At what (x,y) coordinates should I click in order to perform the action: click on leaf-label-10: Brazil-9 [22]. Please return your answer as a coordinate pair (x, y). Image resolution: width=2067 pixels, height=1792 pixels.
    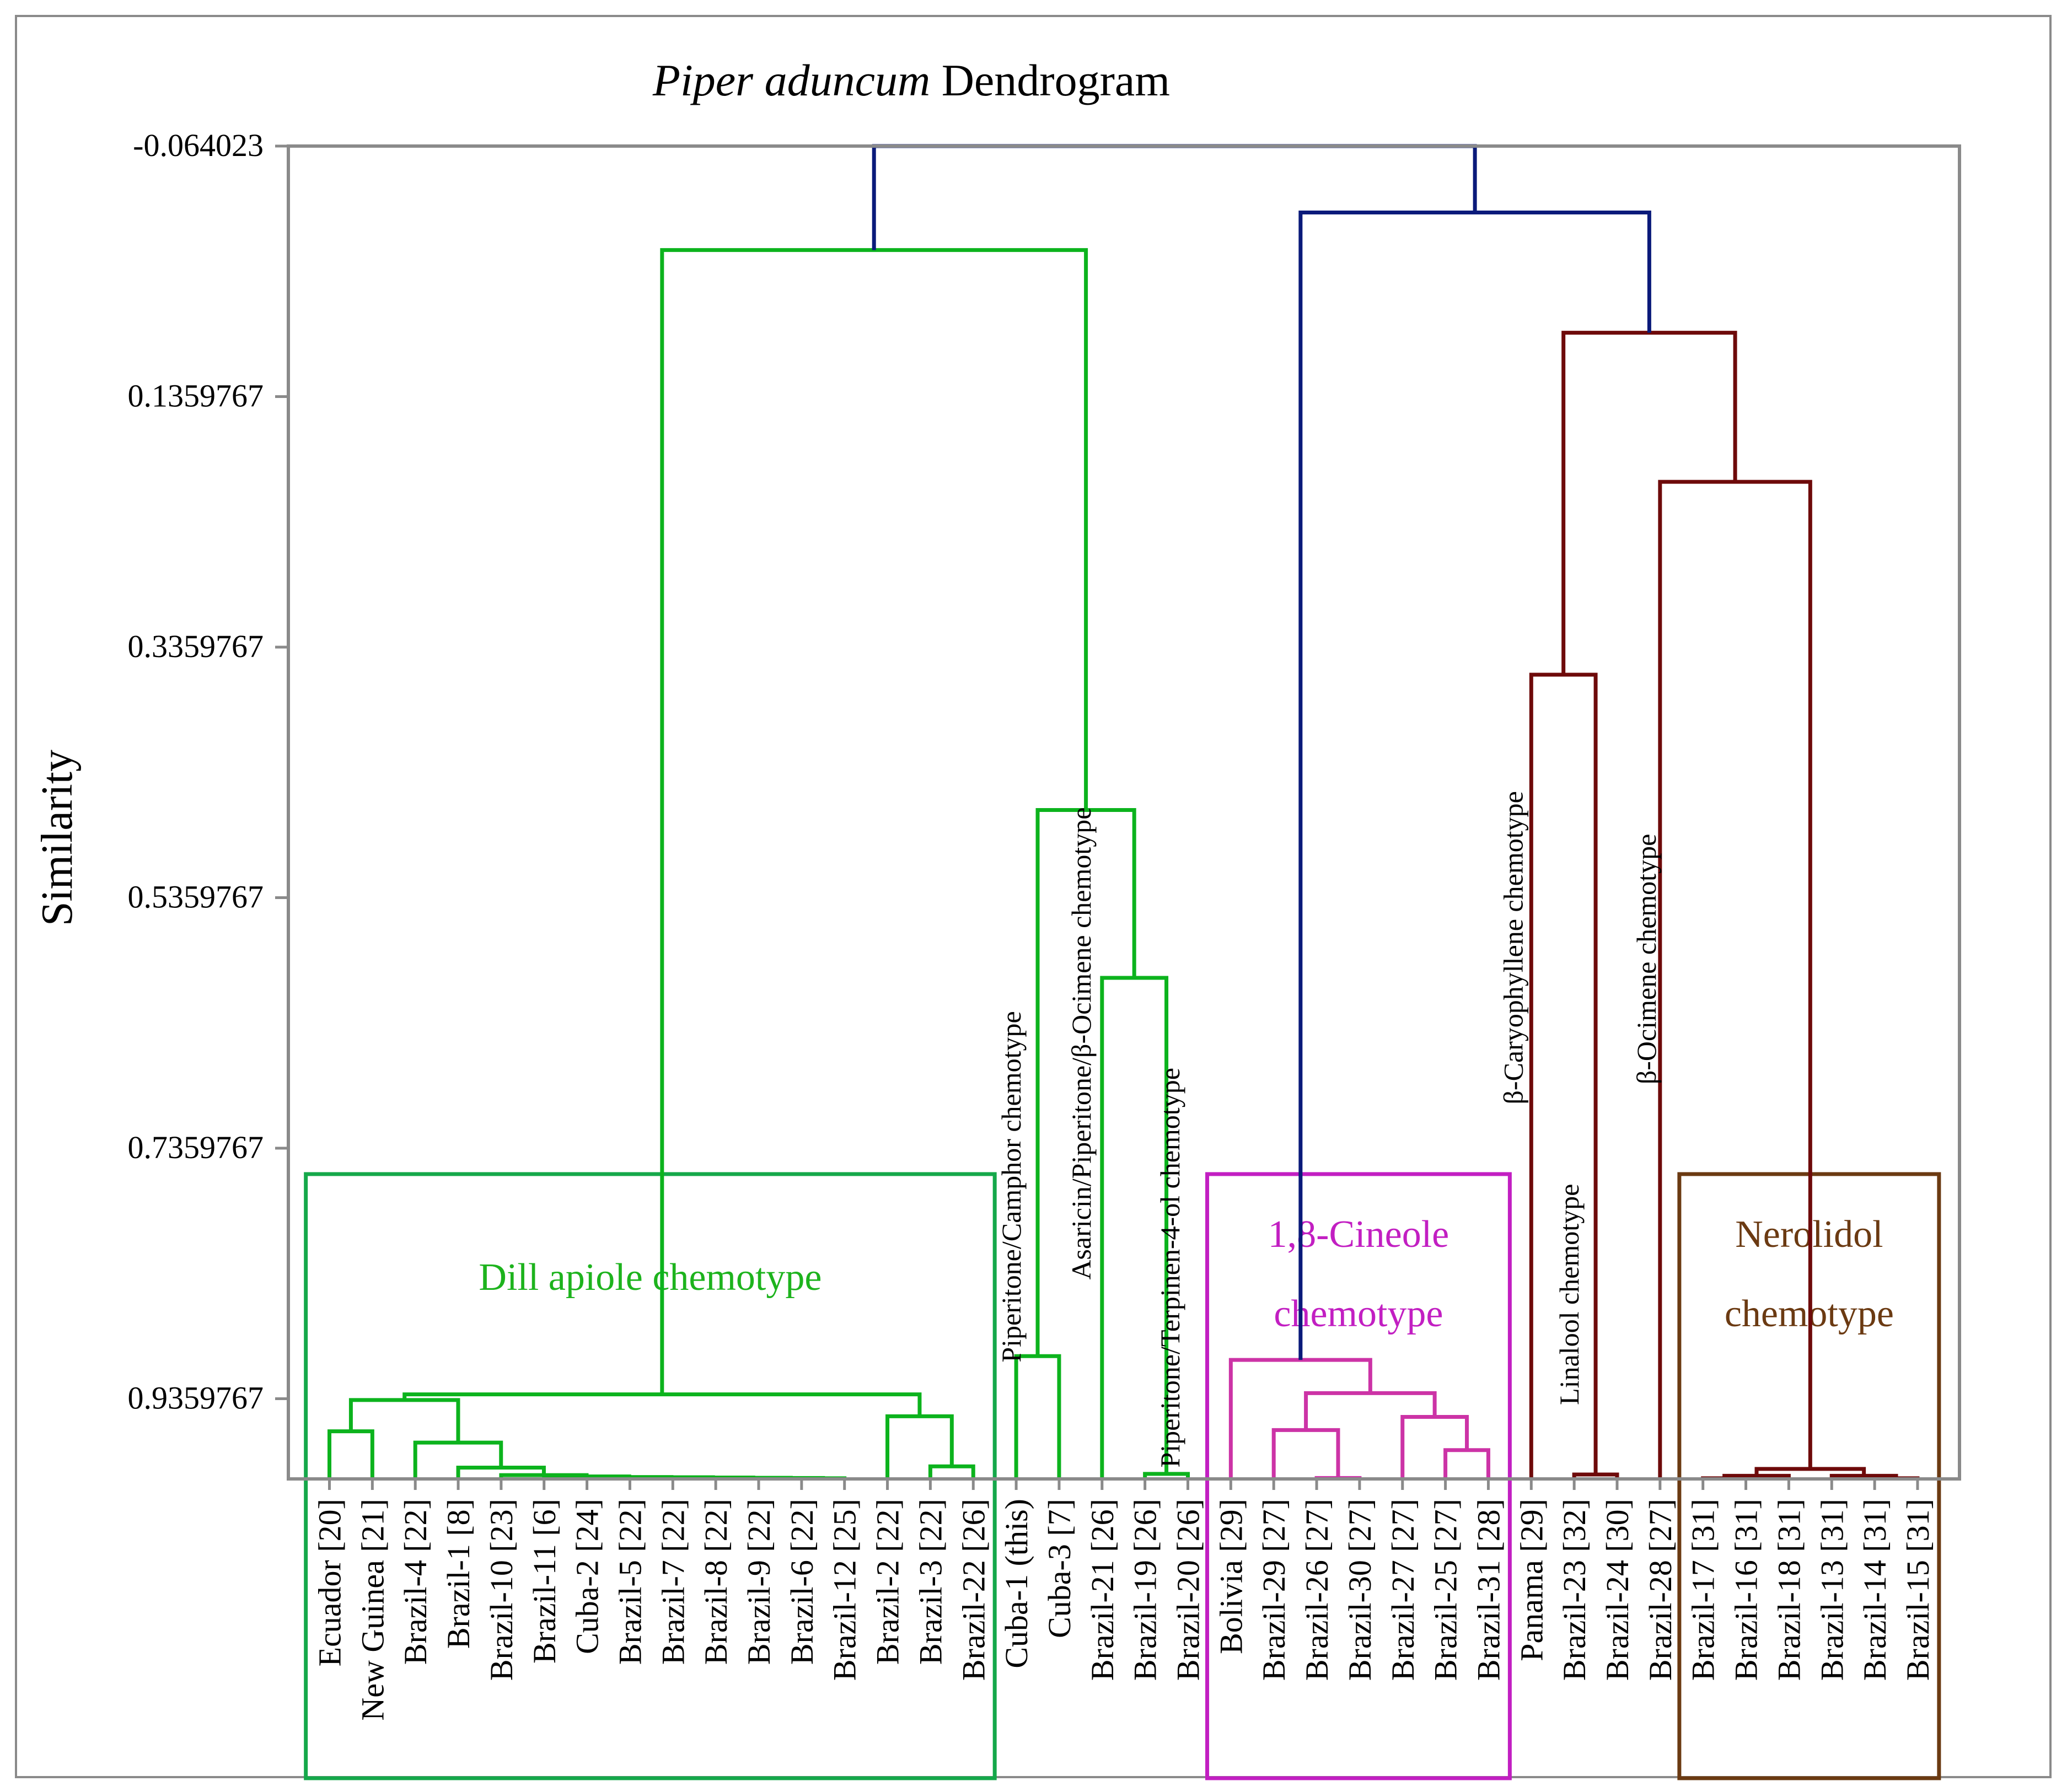
    Looking at the image, I should click on (759, 1582).